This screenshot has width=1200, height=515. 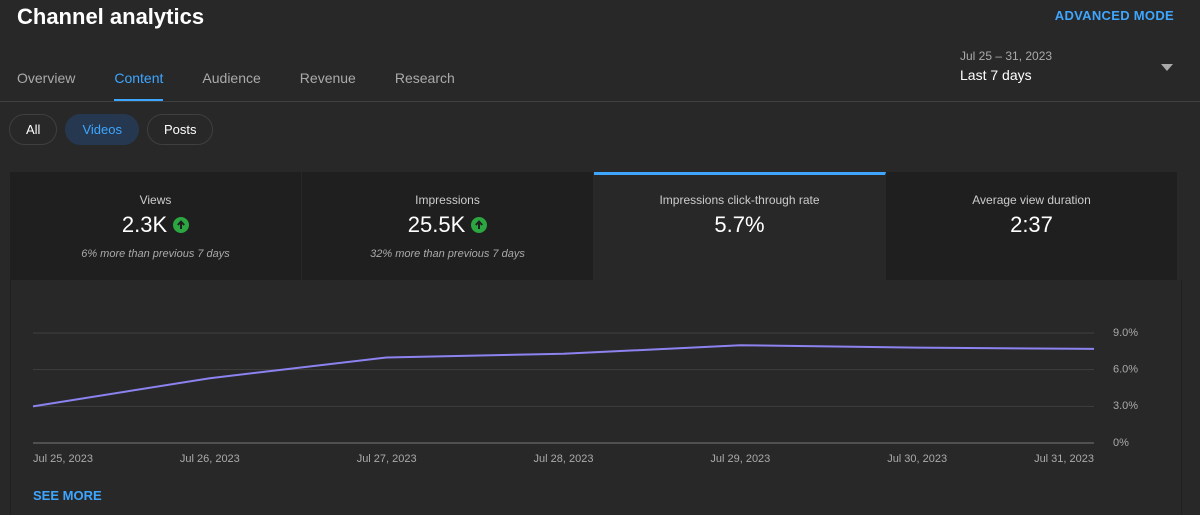 What do you see at coordinates (67, 495) in the screenshot?
I see `see-more-link: SEE MORE` at bounding box center [67, 495].